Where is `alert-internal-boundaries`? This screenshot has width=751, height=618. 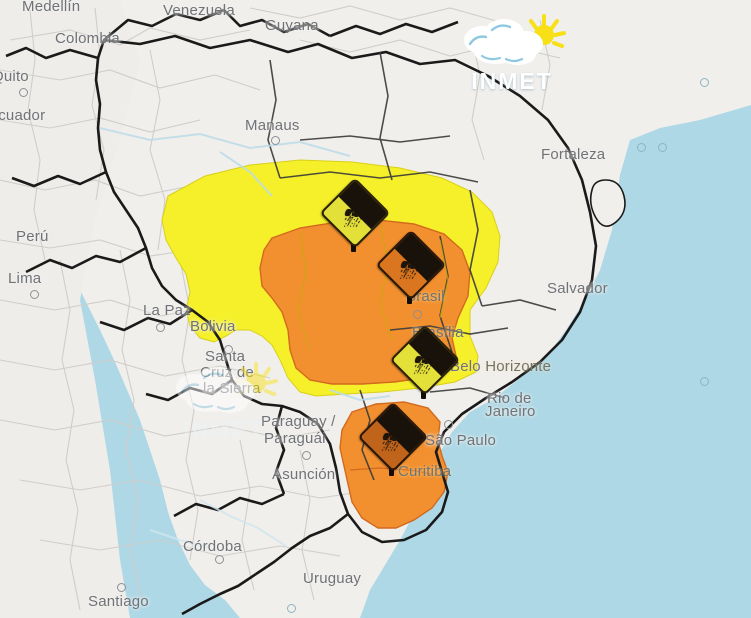
alert-internal-boundaries is located at coordinates (373, 287).